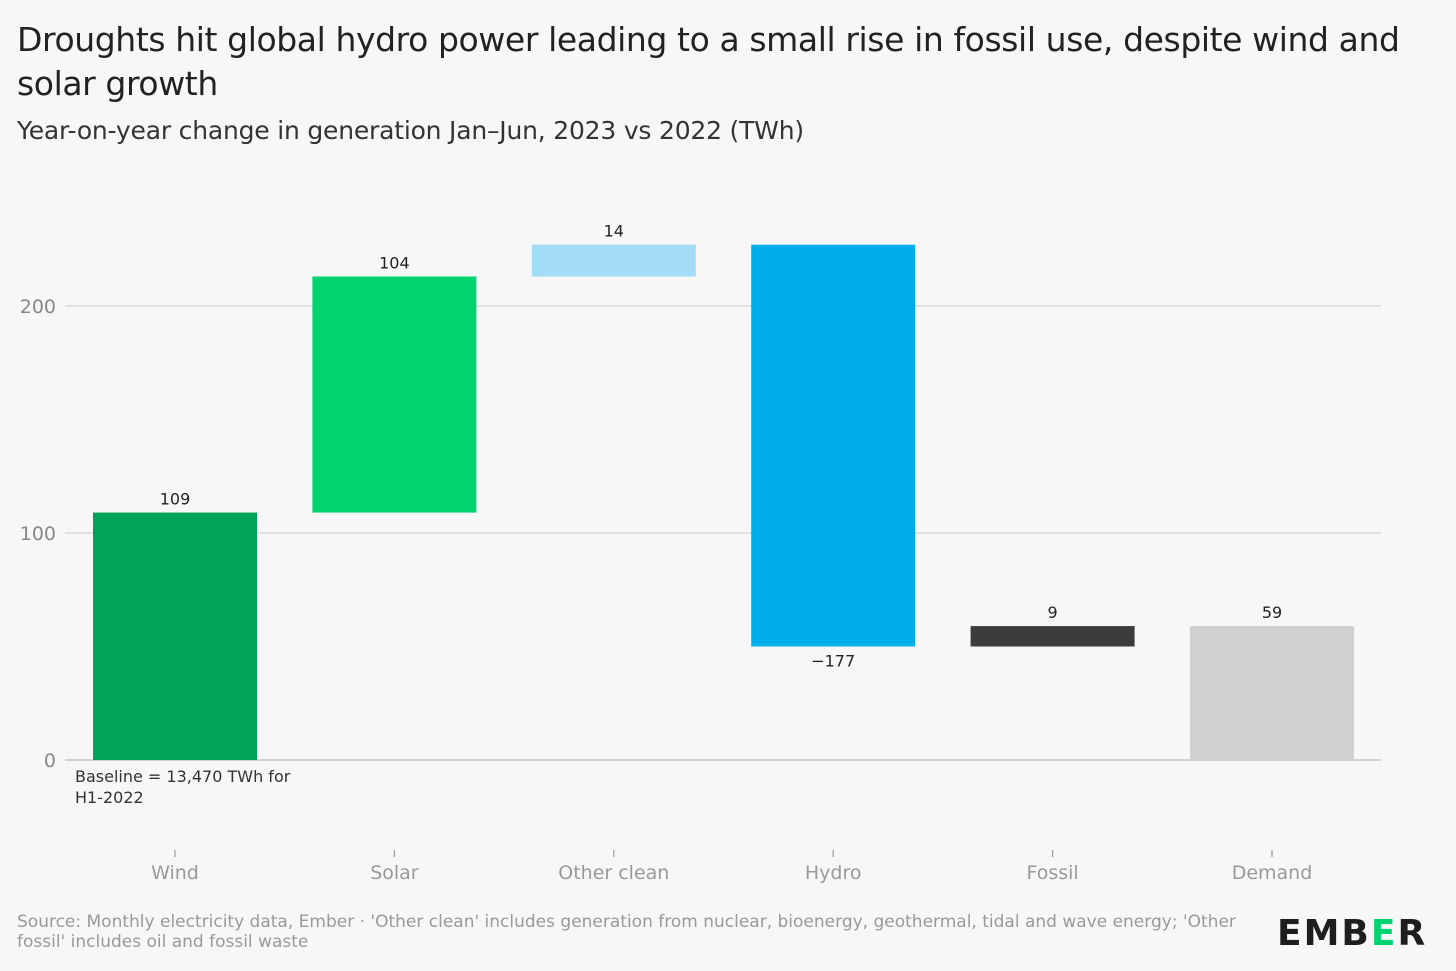 This screenshot has width=1456, height=971. Describe the element at coordinates (833, 661) in the screenshot. I see `value-label: −177` at that location.